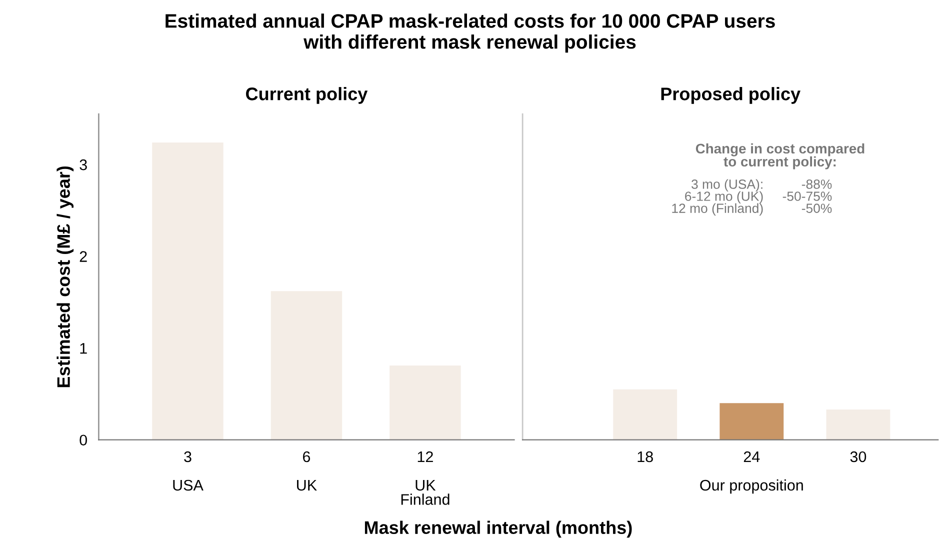 The width and height of the screenshot is (940, 543). Describe the element at coordinates (65, 277) in the screenshot. I see `y-axis-title: Estimated cost (M£ / year)` at that location.